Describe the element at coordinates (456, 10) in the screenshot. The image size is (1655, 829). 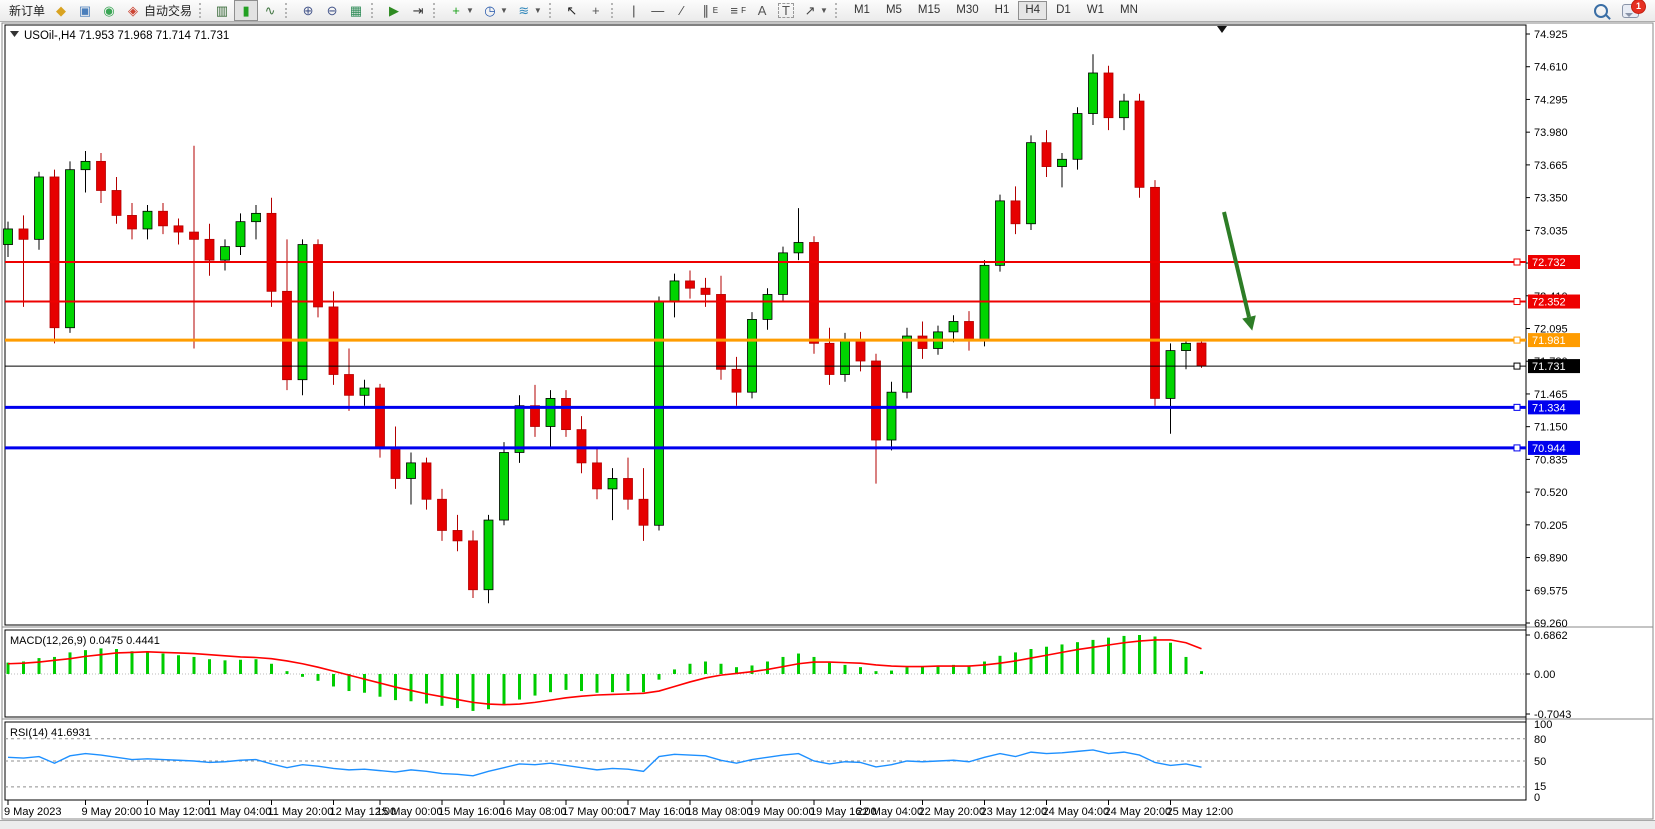
I see `new-chart-icon: +` at that location.